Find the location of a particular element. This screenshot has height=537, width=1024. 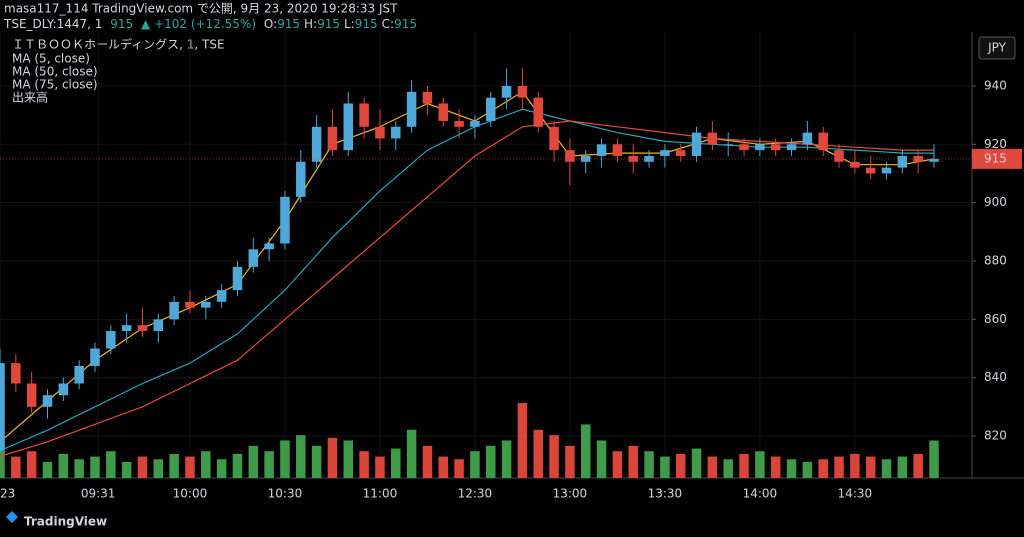

x-tick-label: 23 is located at coordinates (7, 494).